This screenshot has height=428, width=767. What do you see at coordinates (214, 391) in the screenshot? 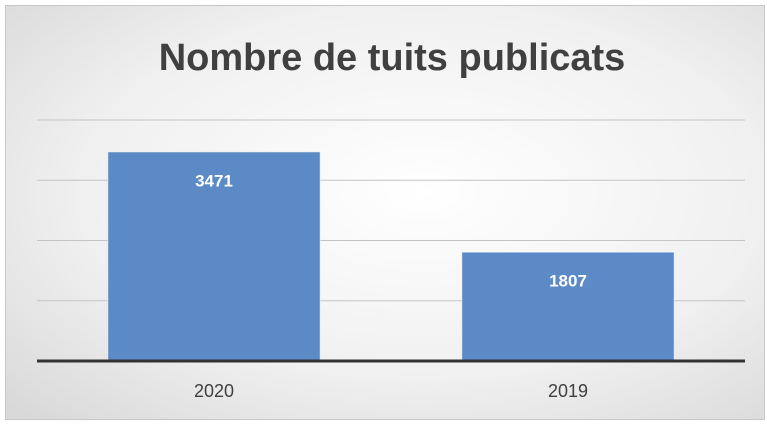
I see `x-tick-label: 2020` at bounding box center [214, 391].